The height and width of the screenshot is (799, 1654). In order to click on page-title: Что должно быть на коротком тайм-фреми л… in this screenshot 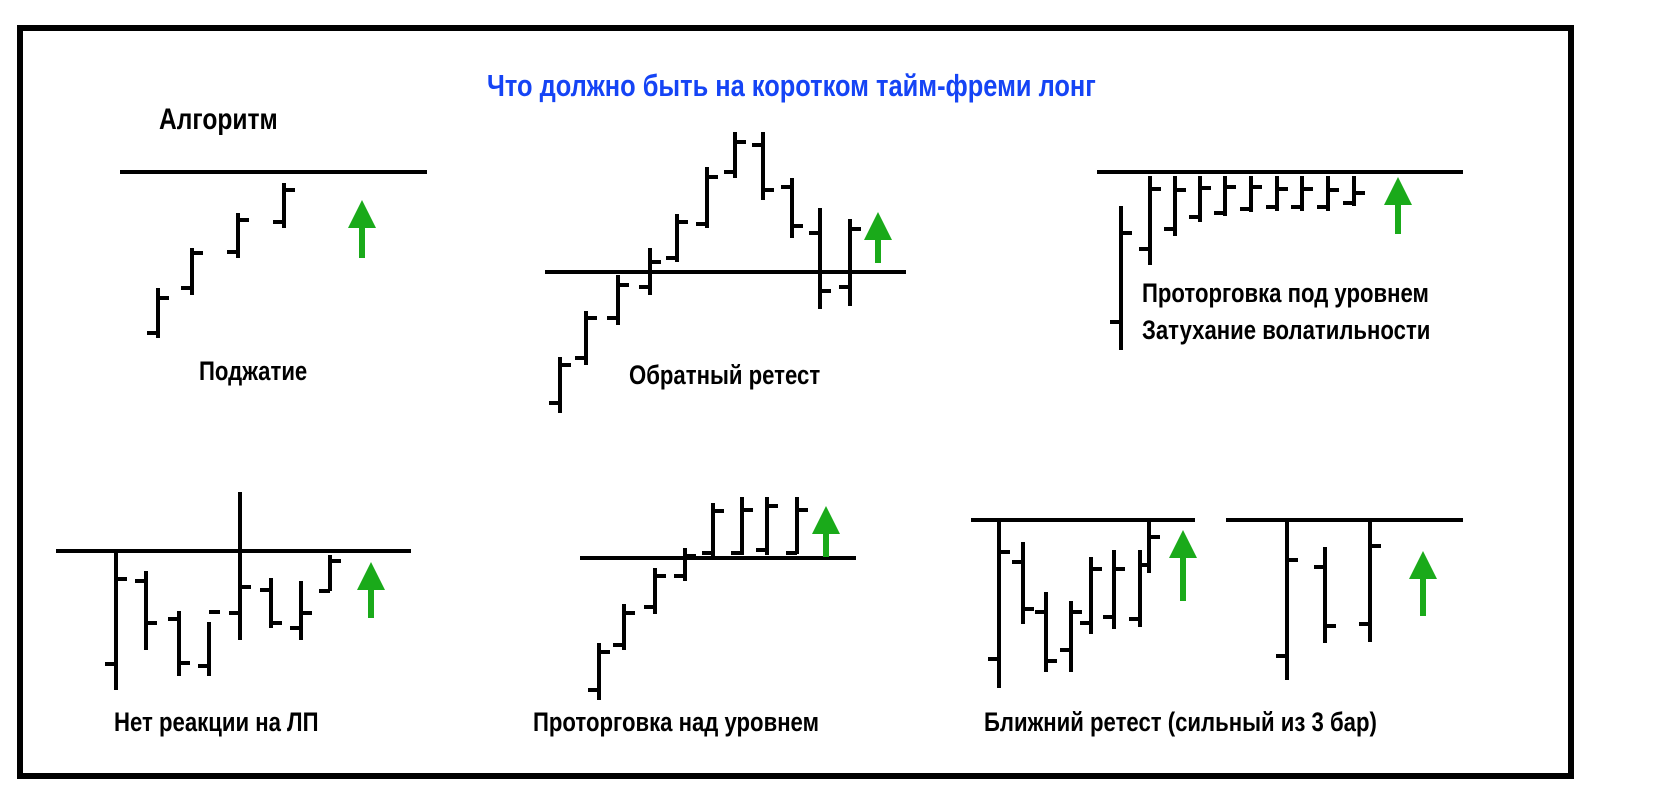, I will do `click(791, 85)`.